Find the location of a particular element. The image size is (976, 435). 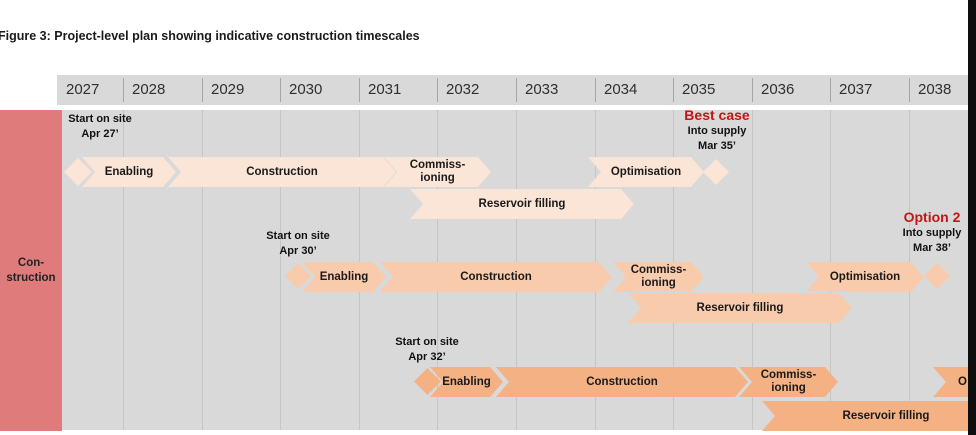

year-label-2030: 2030 is located at coordinates (306, 89).